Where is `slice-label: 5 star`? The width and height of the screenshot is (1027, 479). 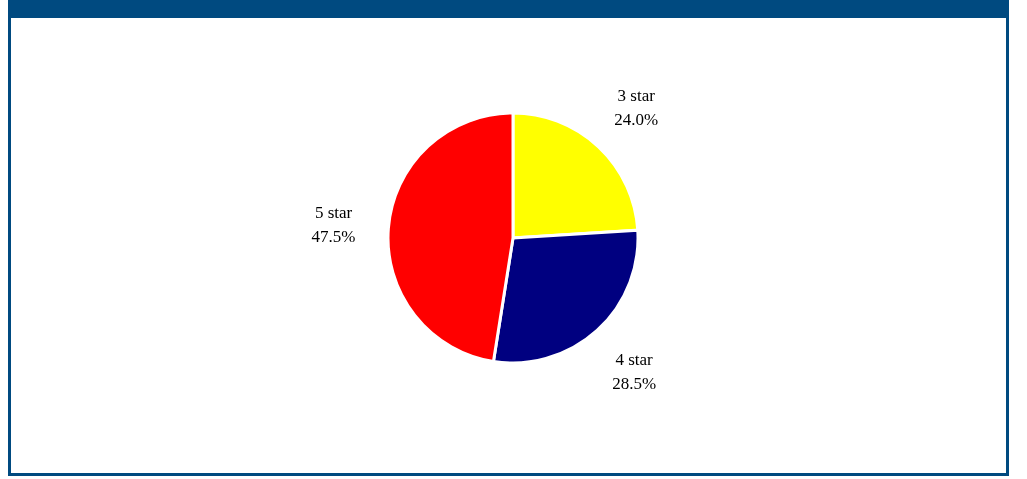 slice-label: 5 star is located at coordinates (333, 212).